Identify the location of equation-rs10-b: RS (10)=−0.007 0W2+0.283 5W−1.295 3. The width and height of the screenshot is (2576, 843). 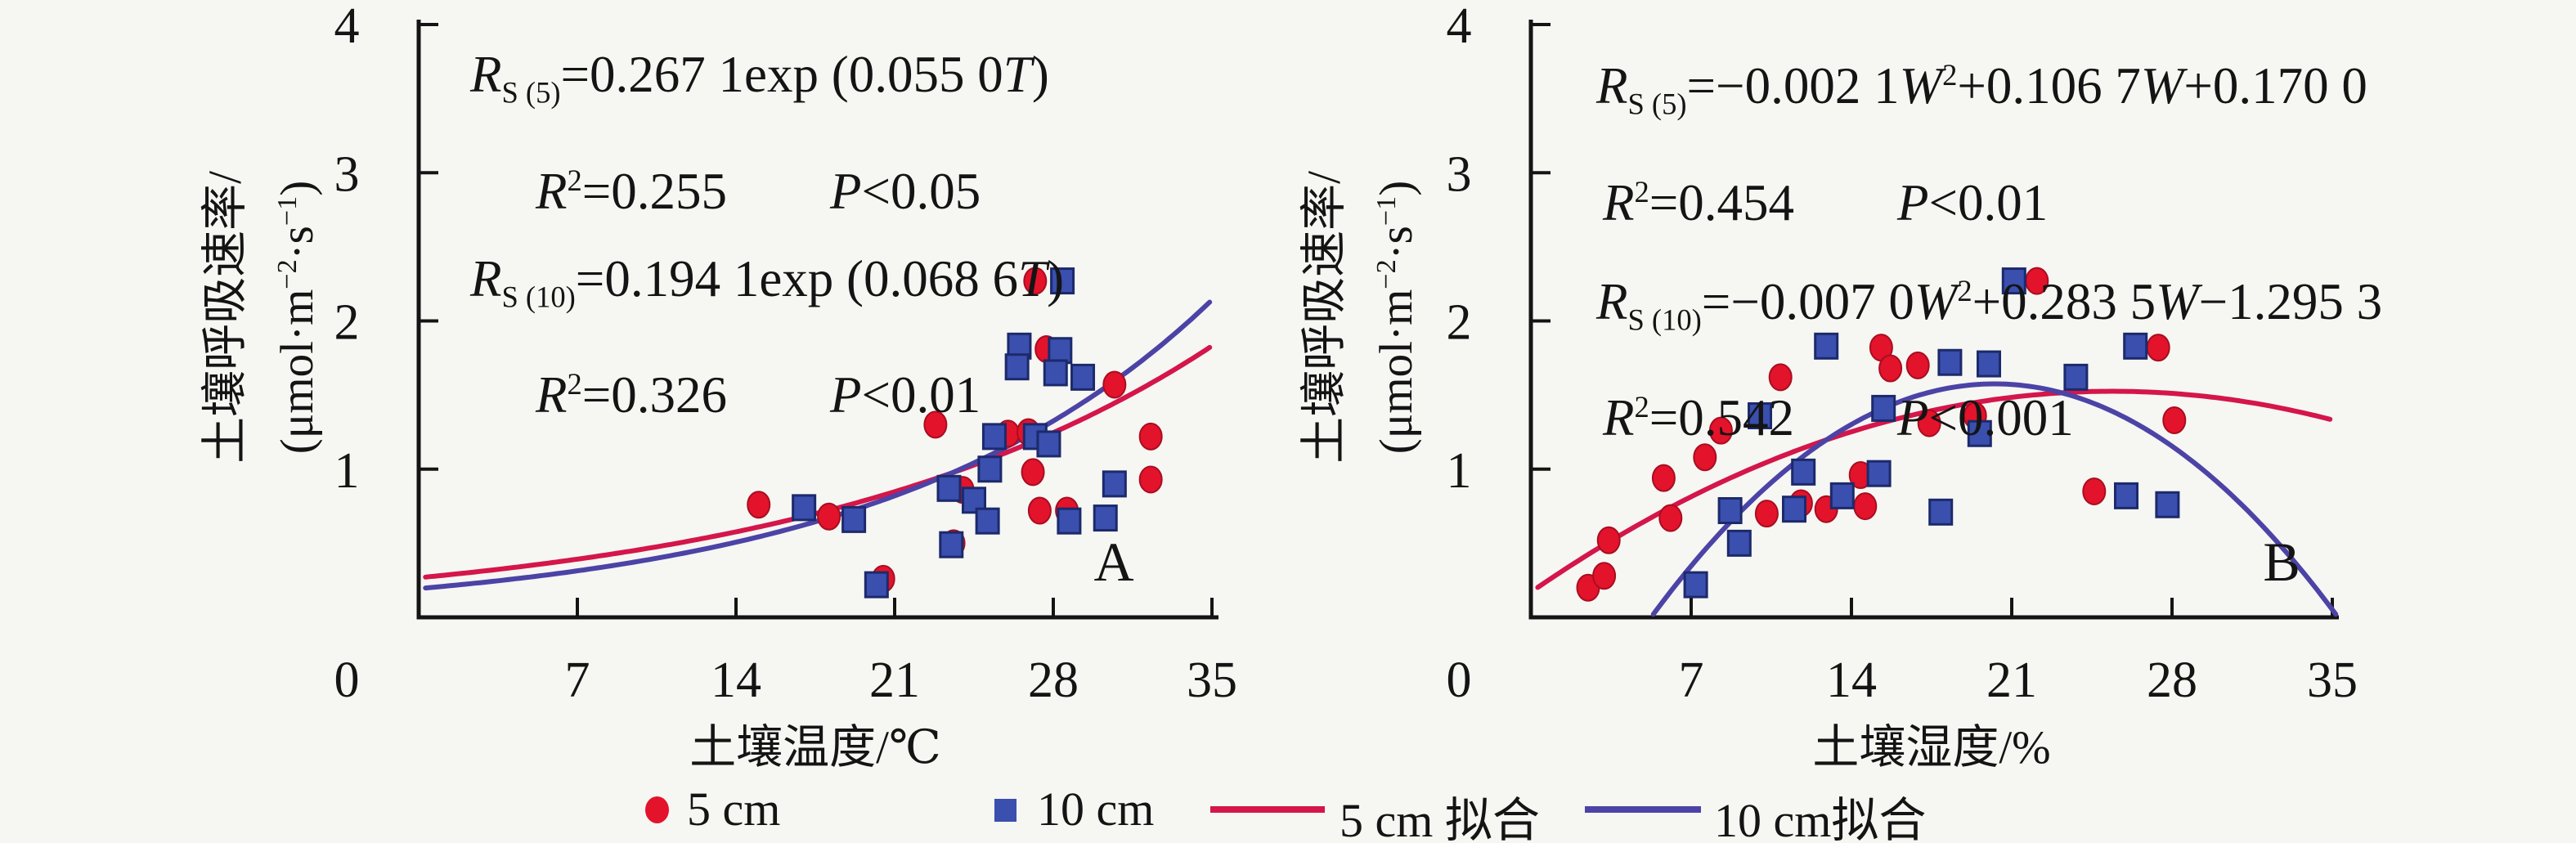
(1990, 304).